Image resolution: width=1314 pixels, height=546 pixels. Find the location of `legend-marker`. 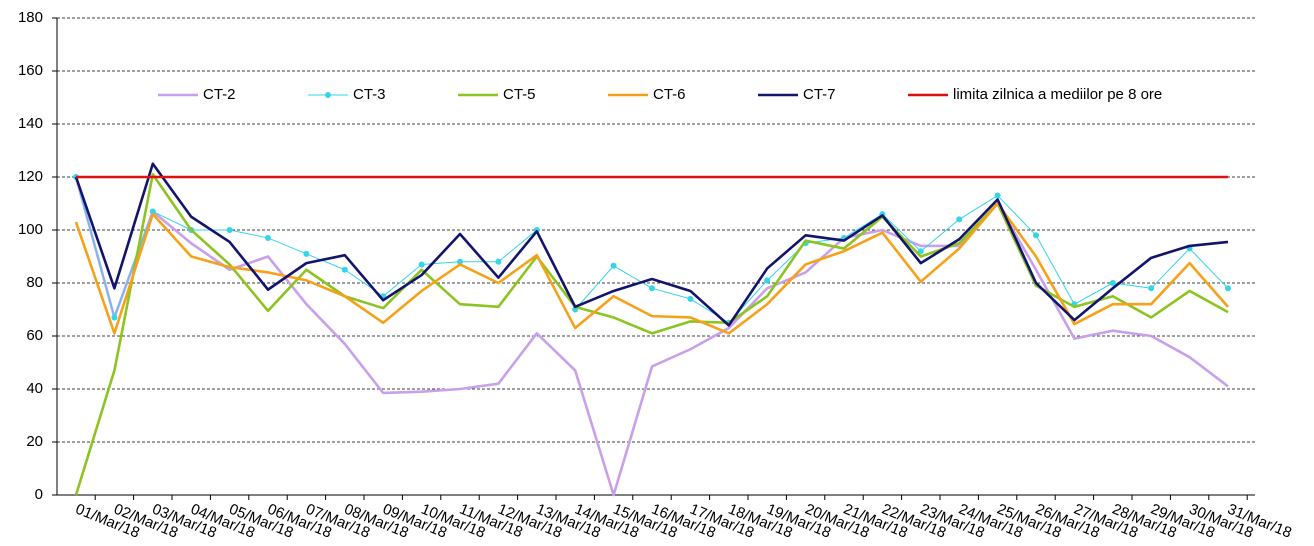

legend-marker is located at coordinates (328, 95).